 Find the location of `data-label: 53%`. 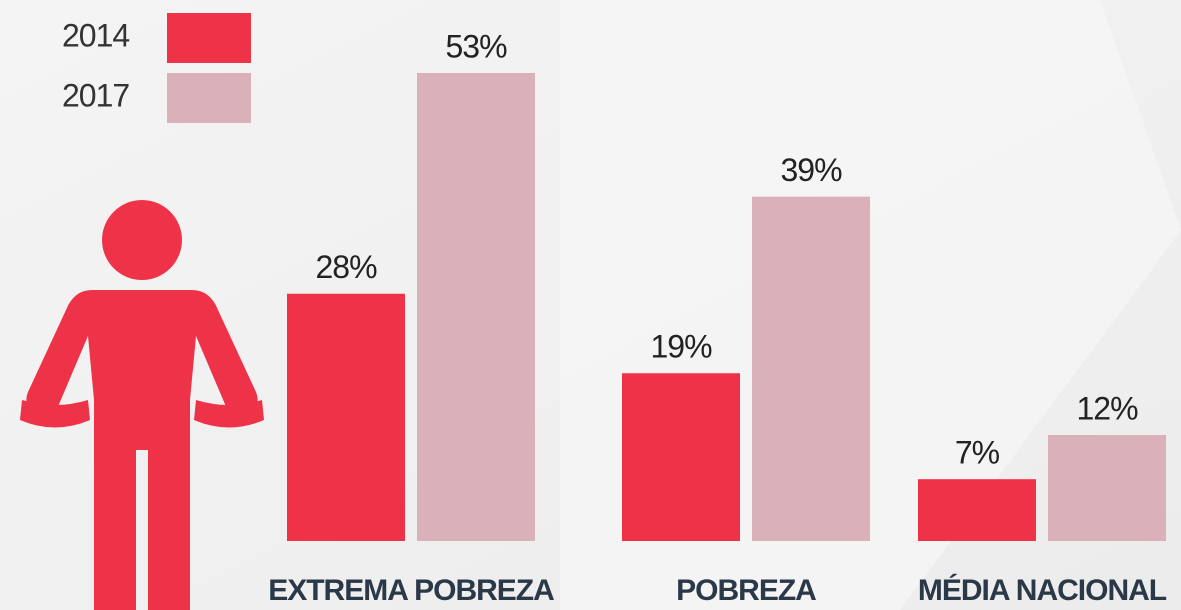

data-label: 53% is located at coordinates (476, 46).